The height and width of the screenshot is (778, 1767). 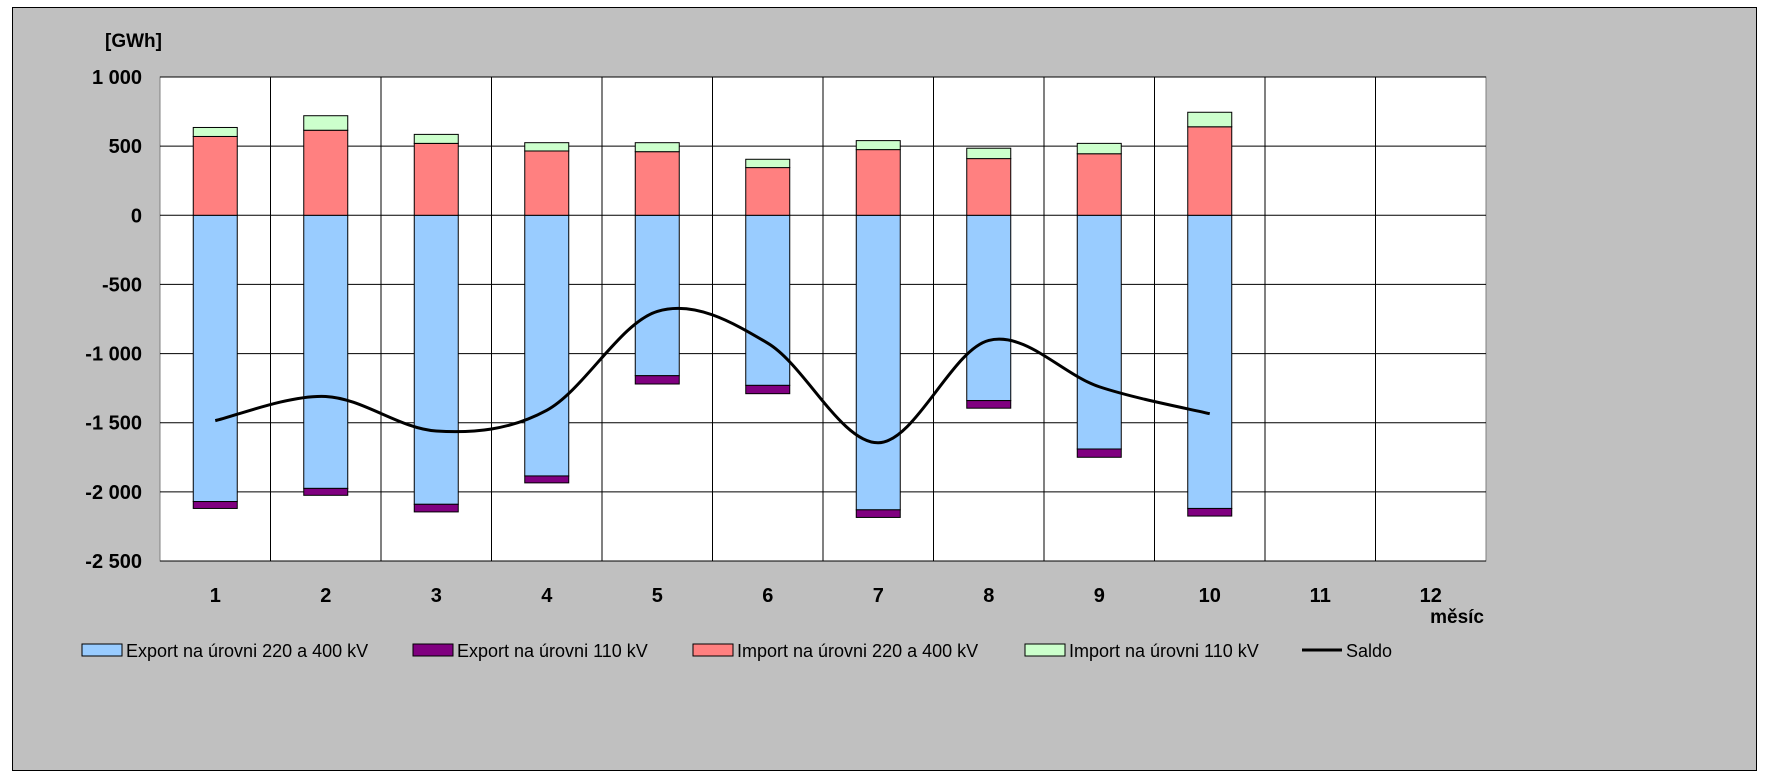 I want to click on y-tick-label: 1 000, so click(x=117, y=78).